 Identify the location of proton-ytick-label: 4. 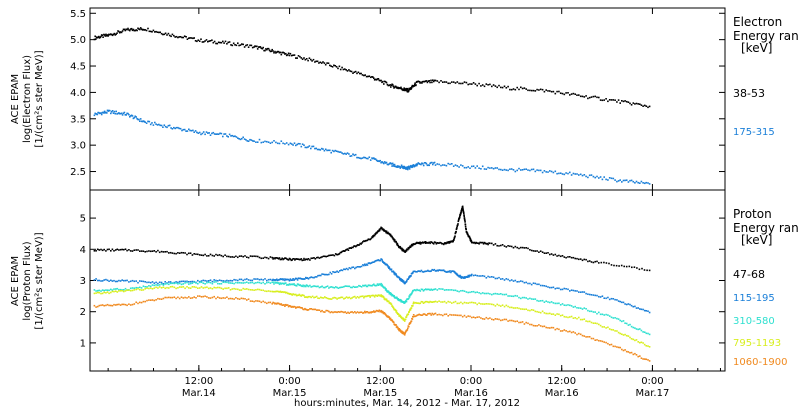
(83, 250).